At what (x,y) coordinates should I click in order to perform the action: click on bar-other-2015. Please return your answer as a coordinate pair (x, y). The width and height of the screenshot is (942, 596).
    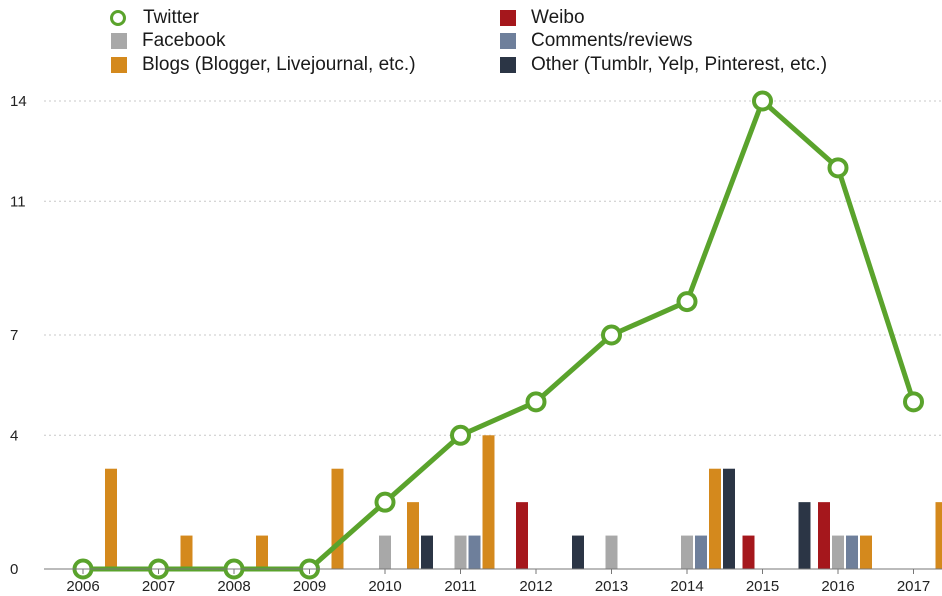
    Looking at the image, I should click on (804, 535).